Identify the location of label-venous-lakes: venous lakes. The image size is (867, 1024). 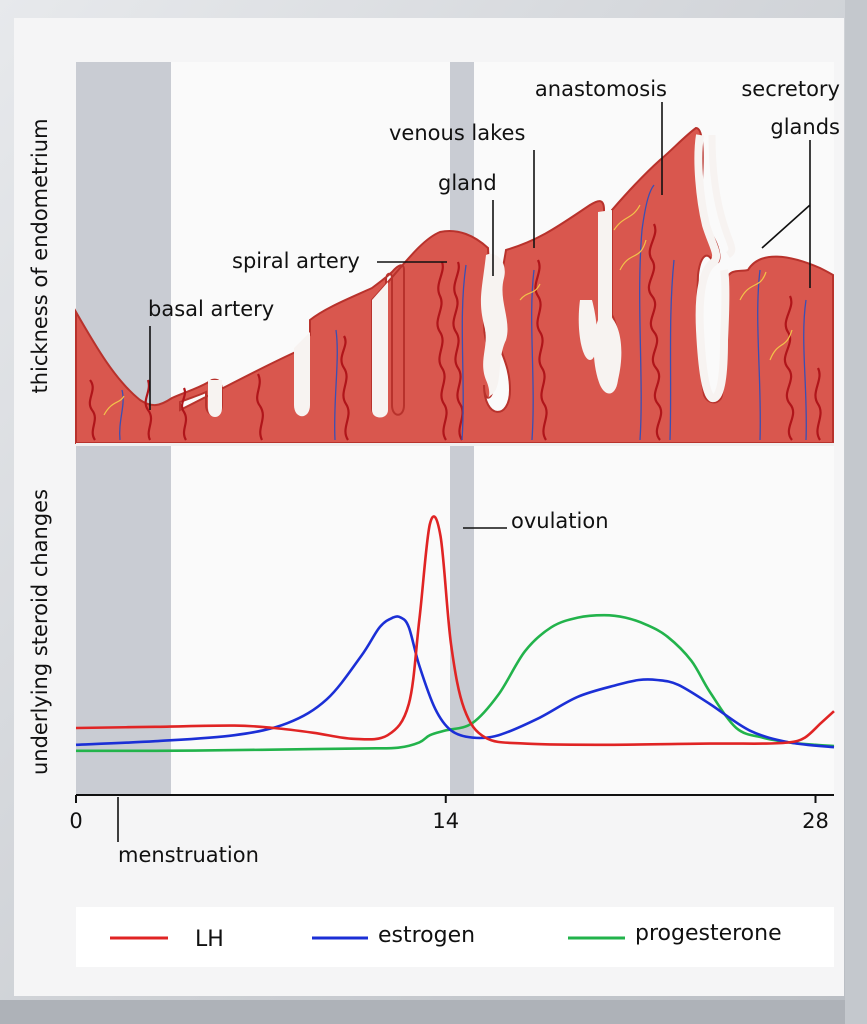
(457, 133).